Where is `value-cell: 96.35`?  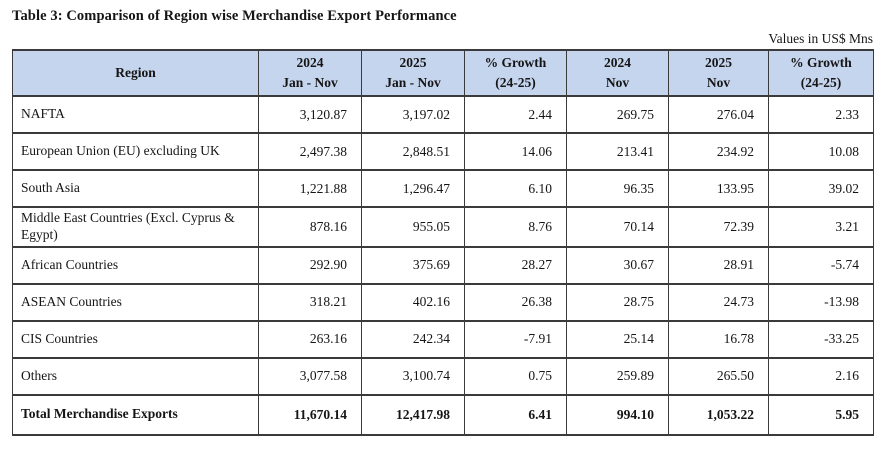 value-cell: 96.35 is located at coordinates (617, 188).